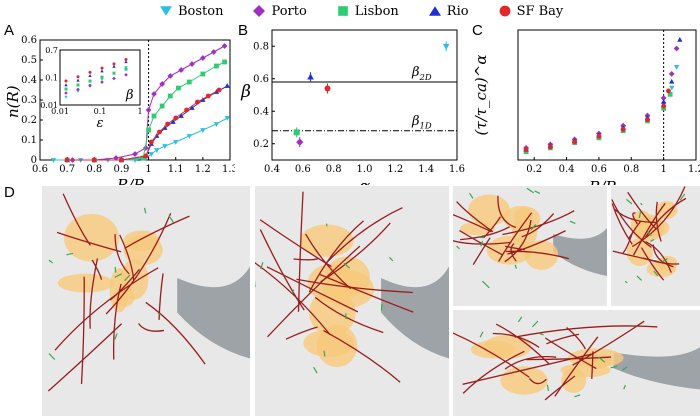  What do you see at coordinates (148, 169) in the screenshot?
I see `x-tick-label: 1` at bounding box center [148, 169].